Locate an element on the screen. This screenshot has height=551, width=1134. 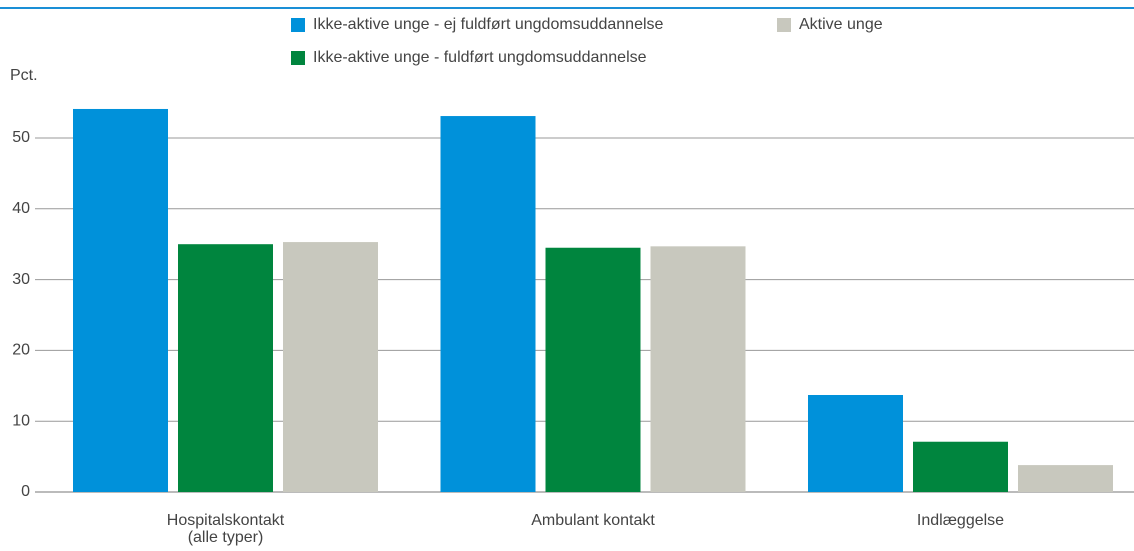
y-tick-label: 40 is located at coordinates (21, 208).